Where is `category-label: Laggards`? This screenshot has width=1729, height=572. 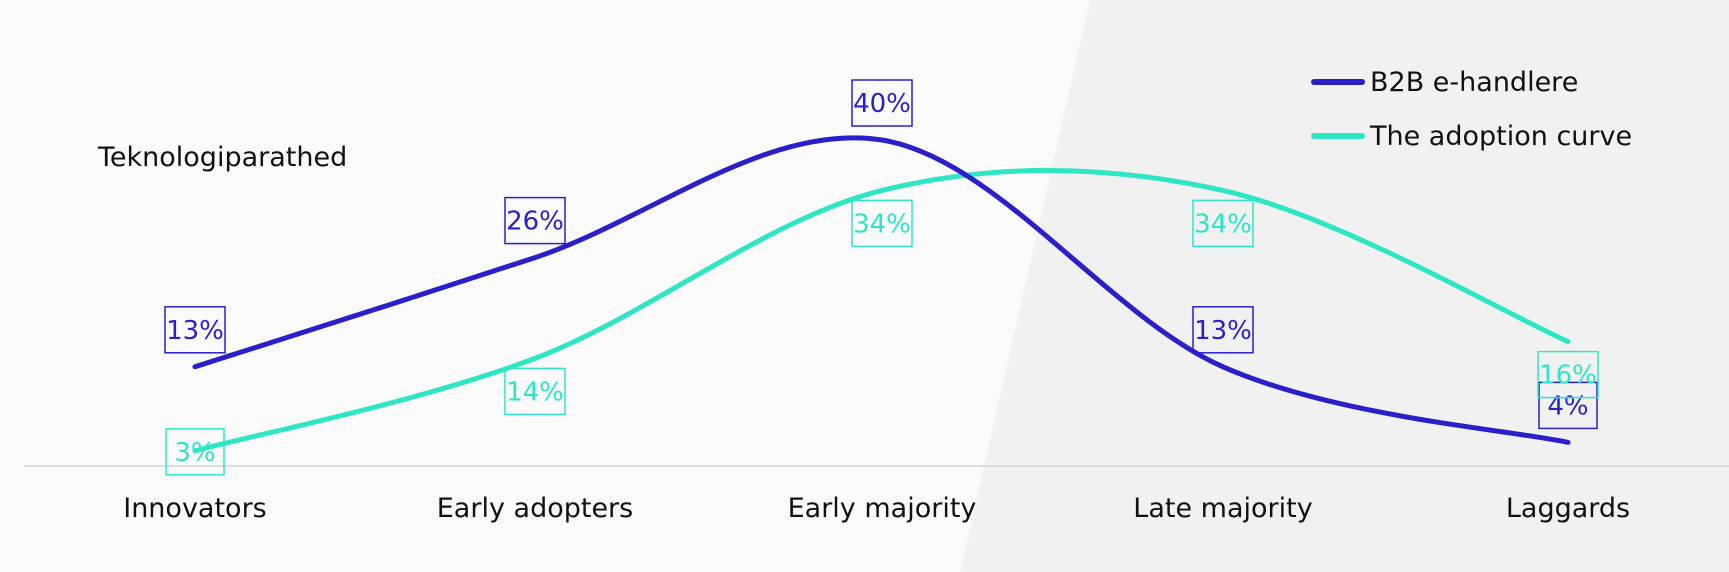 category-label: Laggards is located at coordinates (1568, 508).